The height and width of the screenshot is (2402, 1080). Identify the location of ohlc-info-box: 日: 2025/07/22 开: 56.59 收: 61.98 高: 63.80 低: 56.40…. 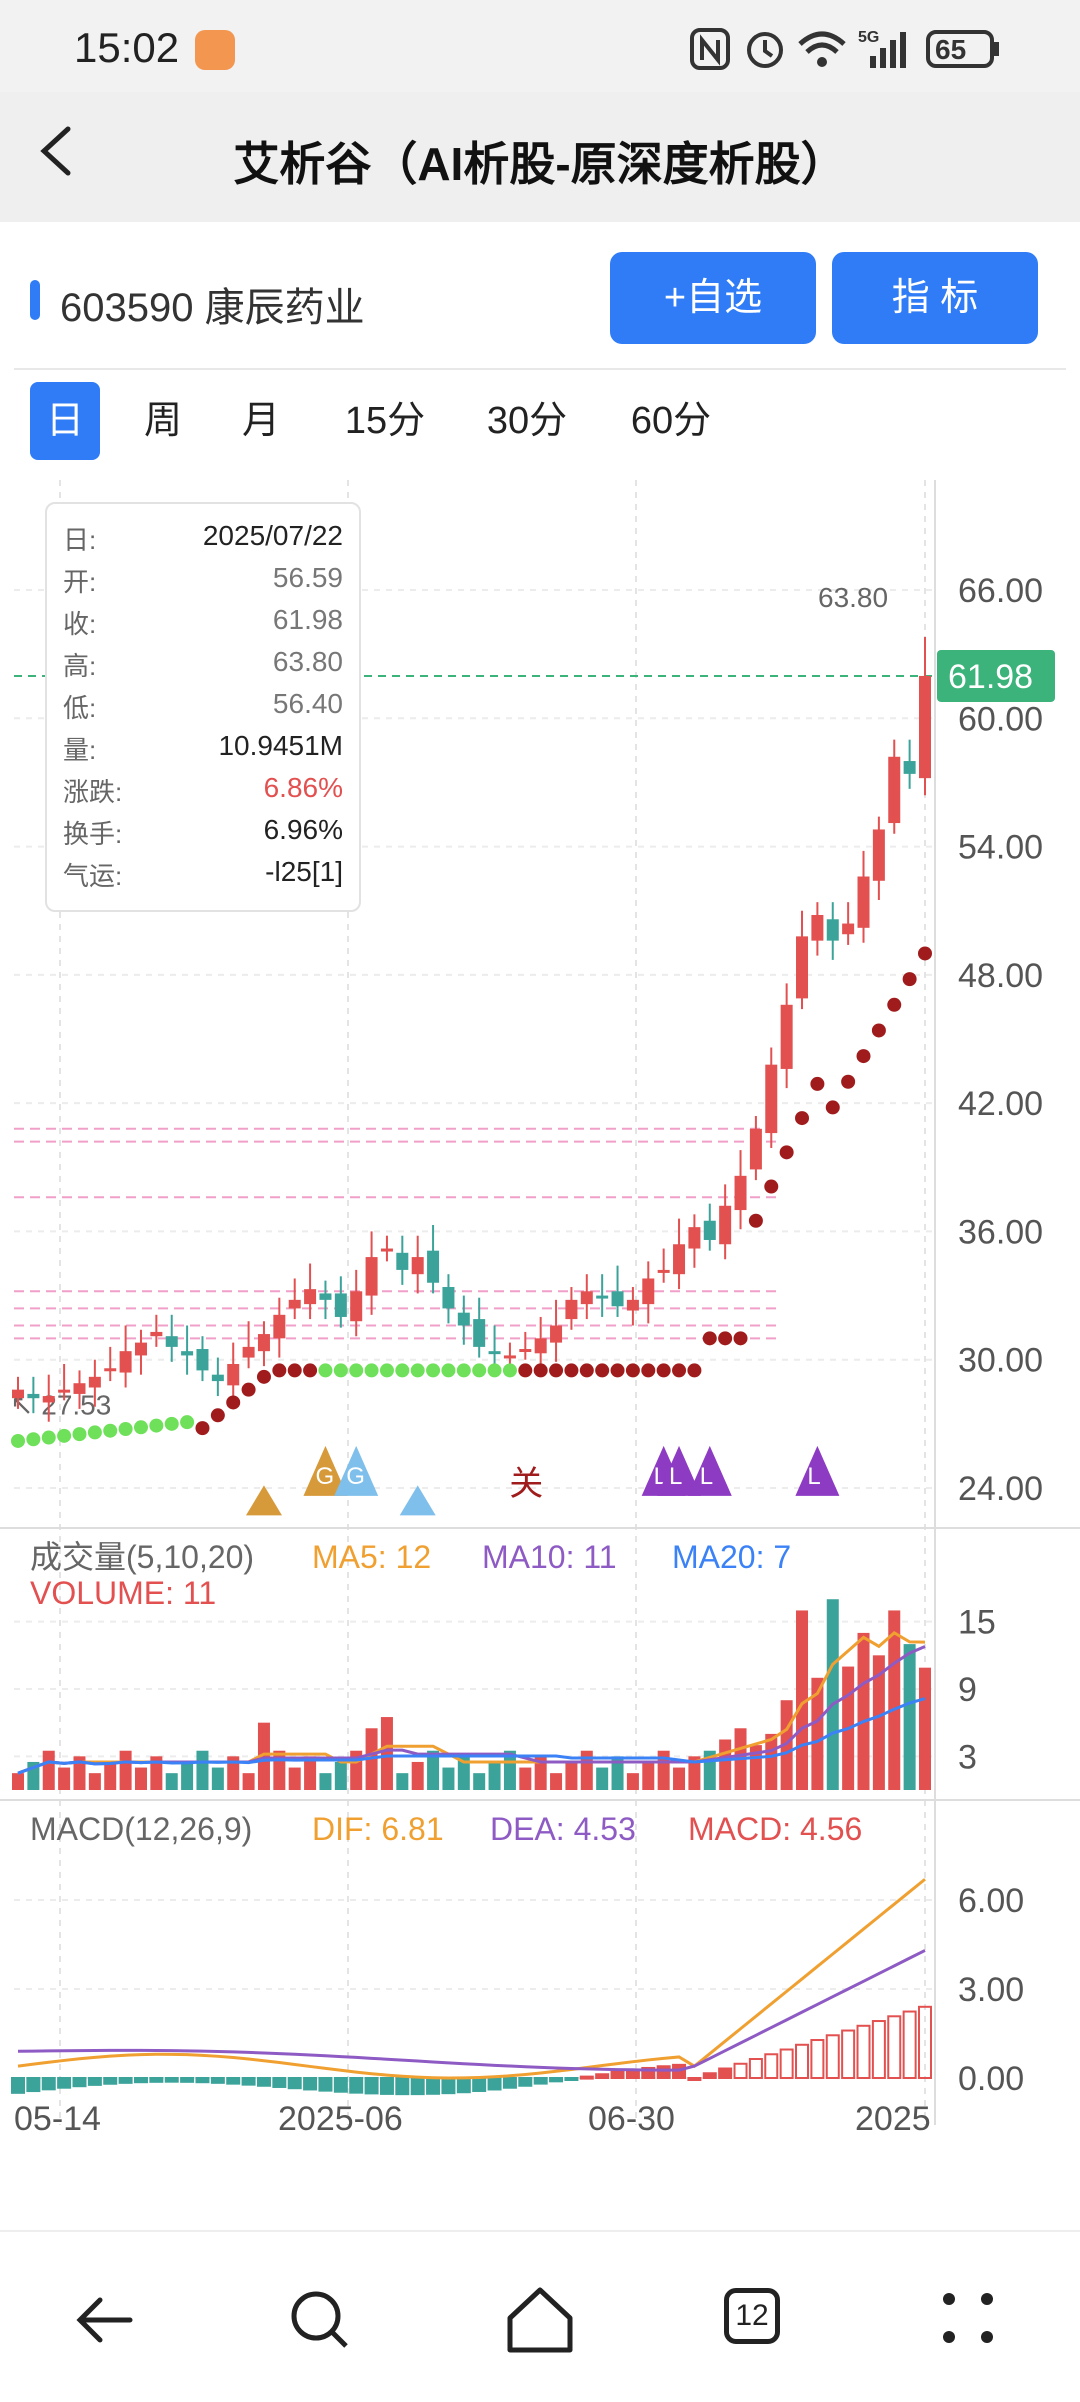
(203, 707).